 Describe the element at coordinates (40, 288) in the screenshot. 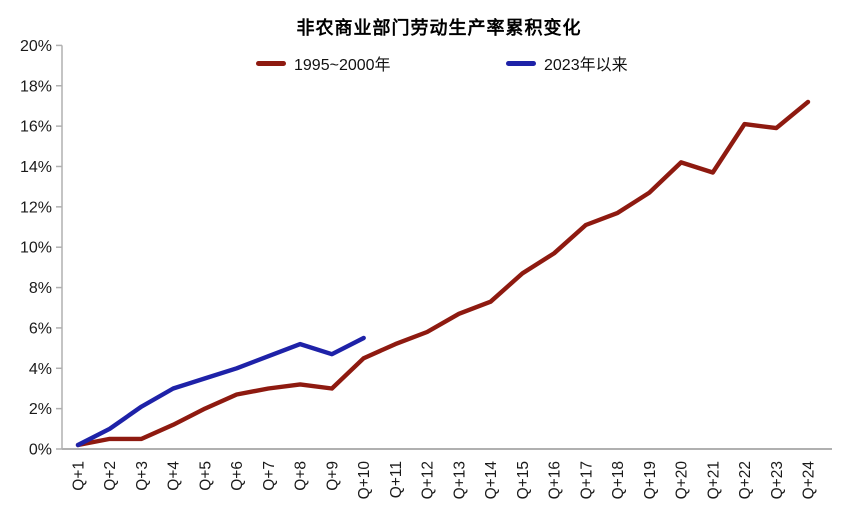

I see `y-tick-label: 8%` at that location.